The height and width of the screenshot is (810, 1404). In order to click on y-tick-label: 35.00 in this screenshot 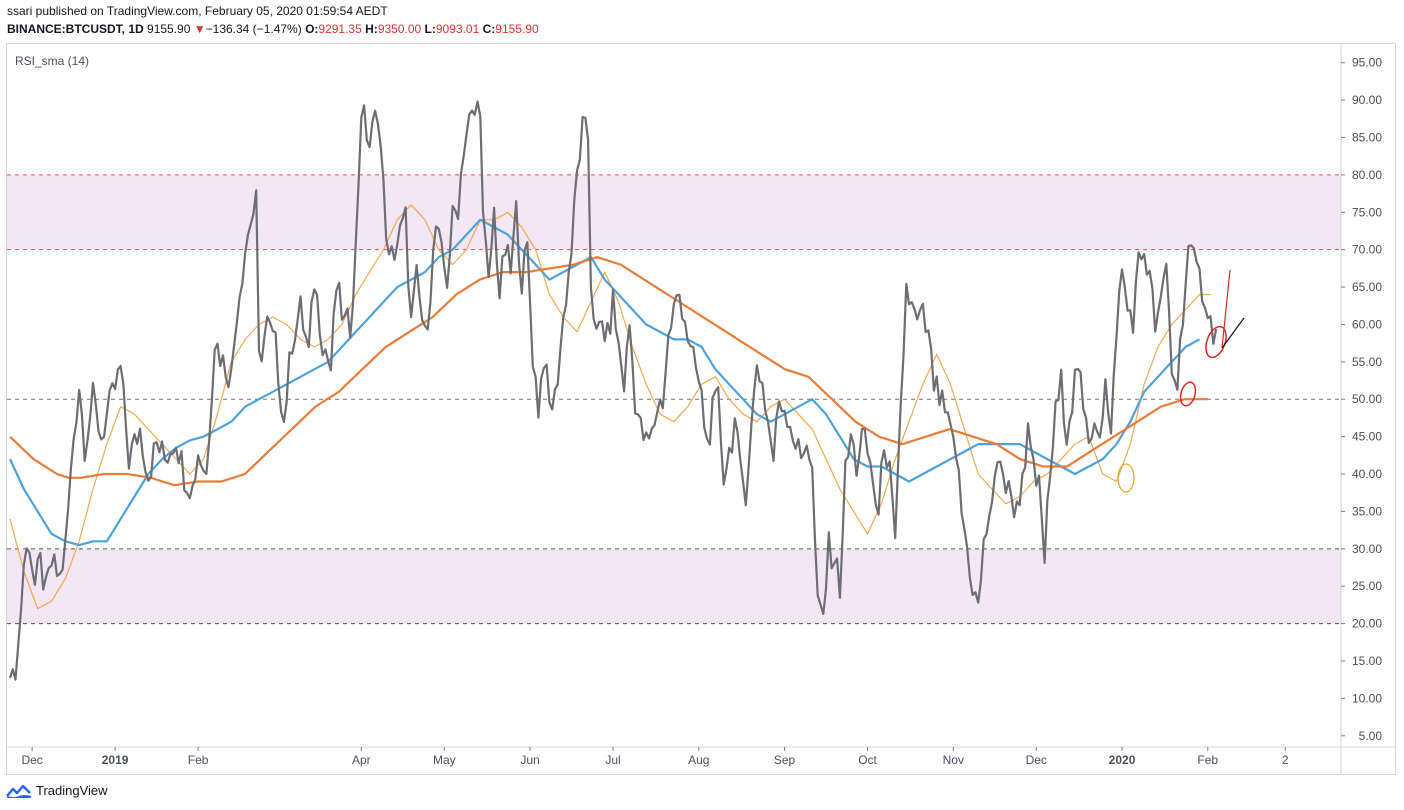, I will do `click(1367, 511)`.